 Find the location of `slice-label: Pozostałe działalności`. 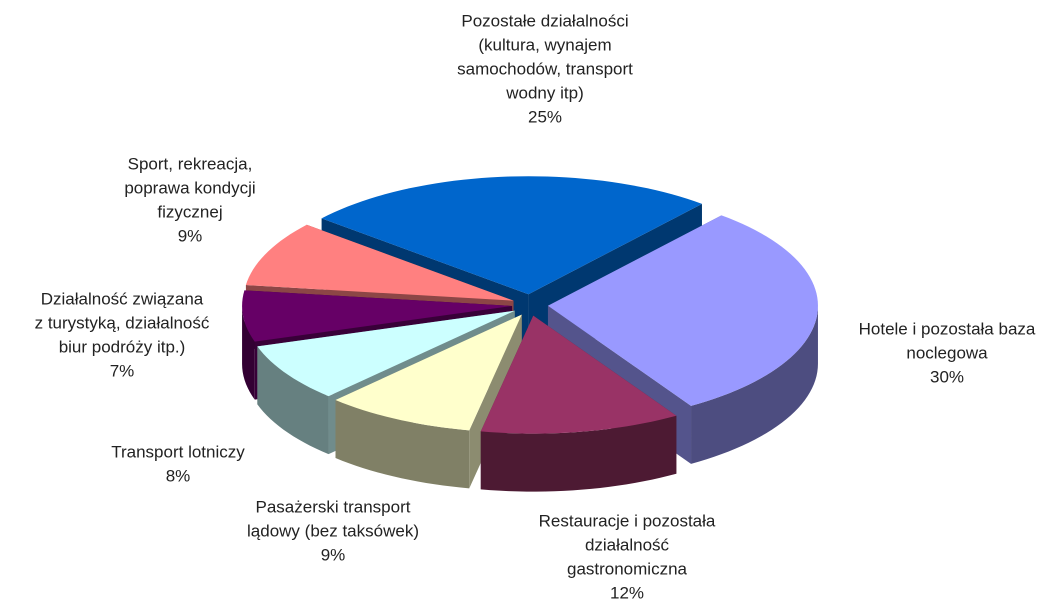

slice-label: Pozostałe działalności is located at coordinates (544, 20).